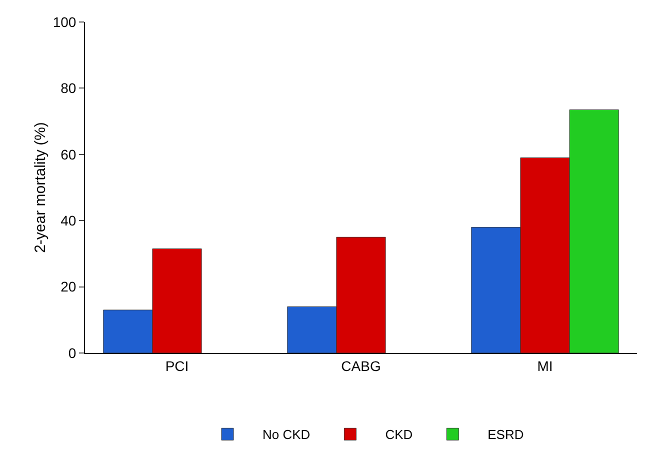  What do you see at coordinates (545, 366) in the screenshot?
I see `x-tick-label: MI` at bounding box center [545, 366].